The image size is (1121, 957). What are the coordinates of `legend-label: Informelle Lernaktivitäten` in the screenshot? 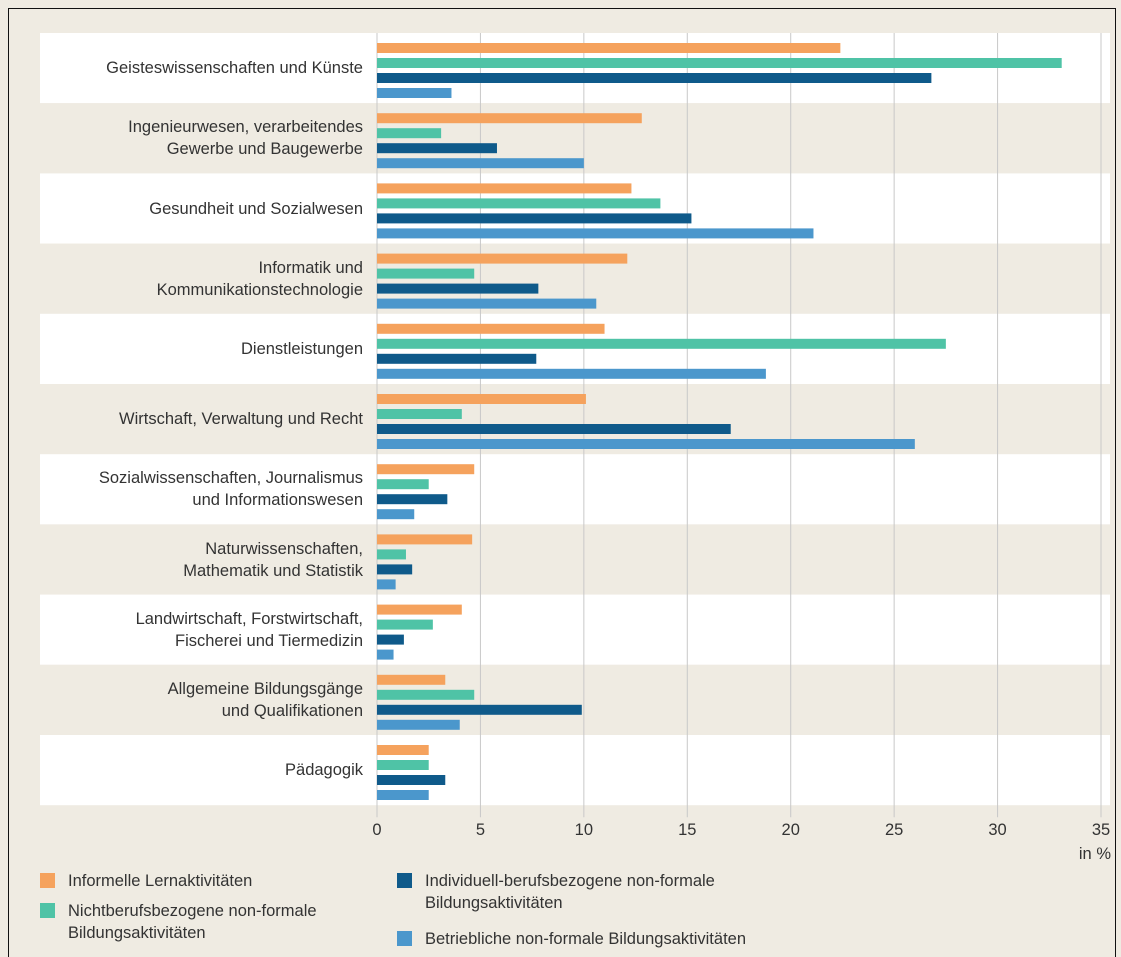 It's located at (160, 881).